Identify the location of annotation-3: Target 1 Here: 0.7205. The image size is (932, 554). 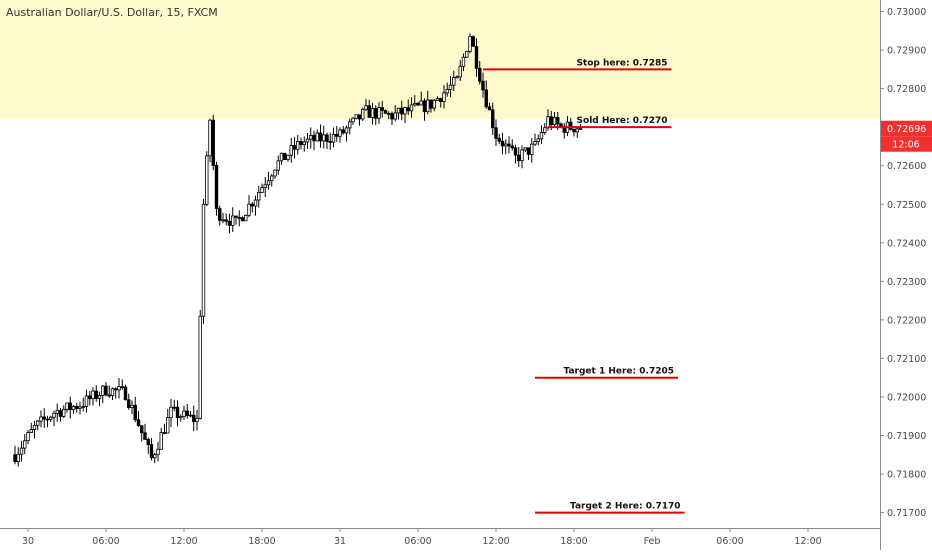
(606, 373).